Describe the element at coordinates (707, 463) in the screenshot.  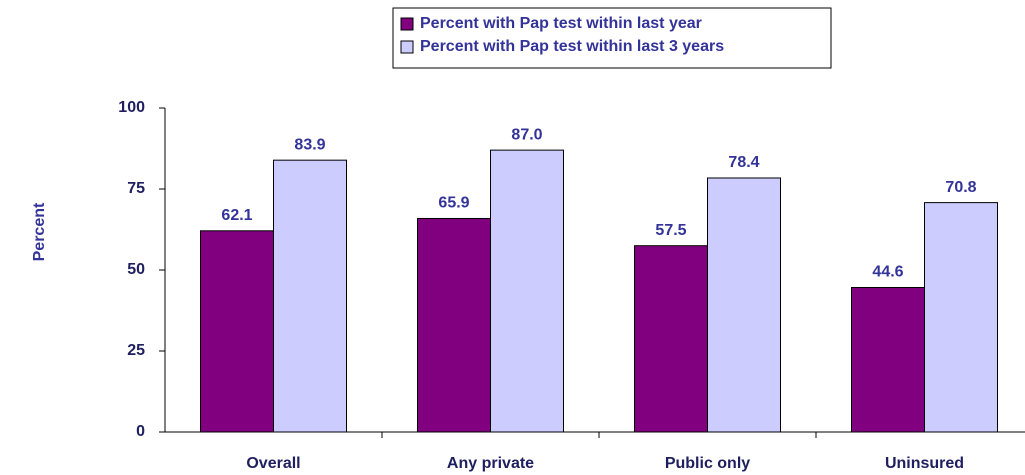
I see `x-tick-label: Public only` at that location.